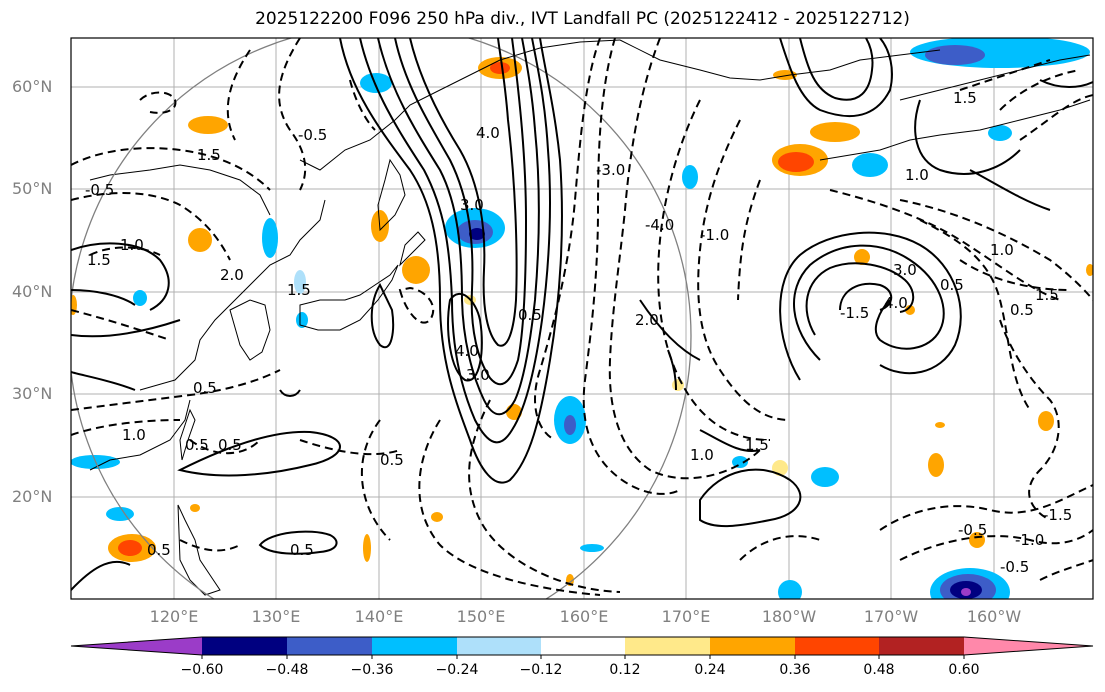 This screenshot has height=692, width=1105. Describe the element at coordinates (32, 393) in the screenshot. I see `lat-label: 30°N` at that location.